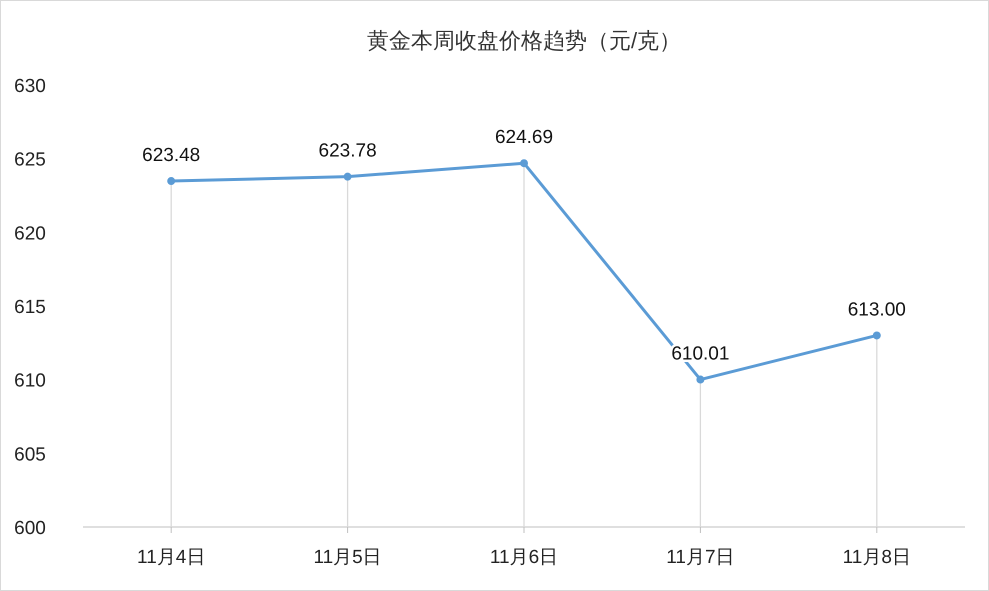 The width and height of the screenshot is (989, 591). Describe the element at coordinates (30, 455) in the screenshot. I see `y-tick-label: 605` at that location.